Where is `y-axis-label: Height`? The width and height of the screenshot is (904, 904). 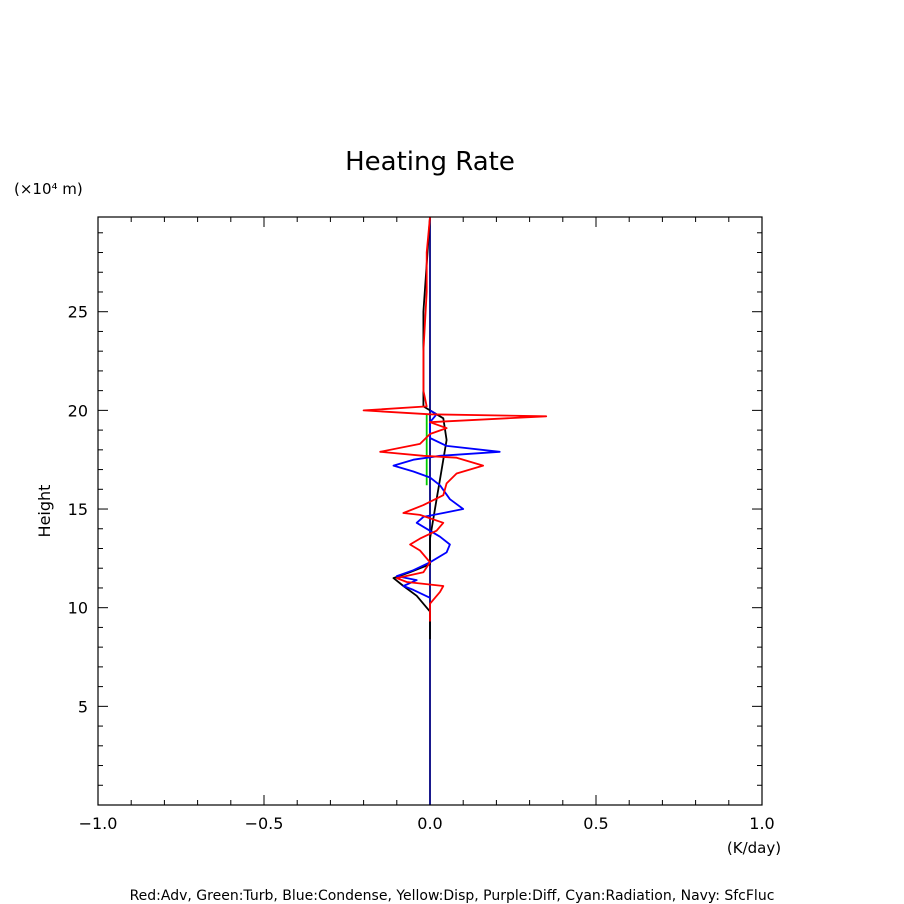
y-axis-label: Height is located at coordinates (44, 511).